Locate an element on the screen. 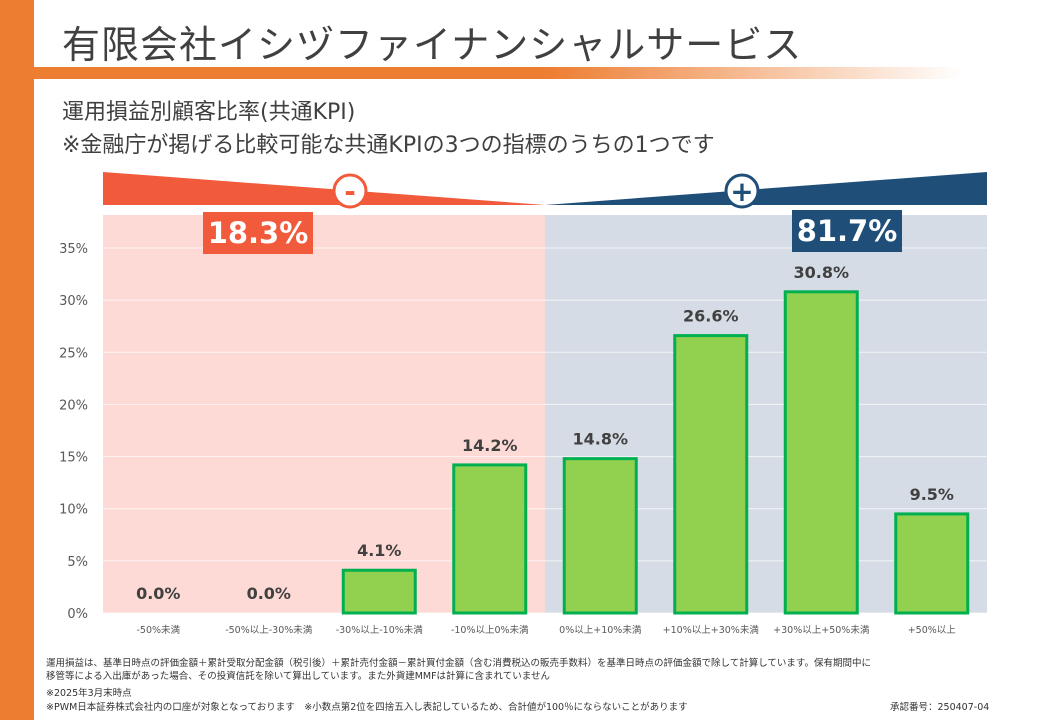 Image resolution: width=1040 pixels, height=720 pixels. x-tick-label: +30%以上+50%未満 is located at coordinates (821, 630).